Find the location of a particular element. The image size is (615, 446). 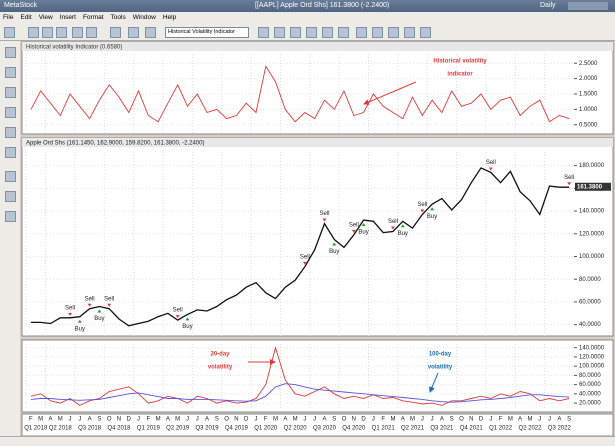

menu-item: Insert is located at coordinates (67, 17).